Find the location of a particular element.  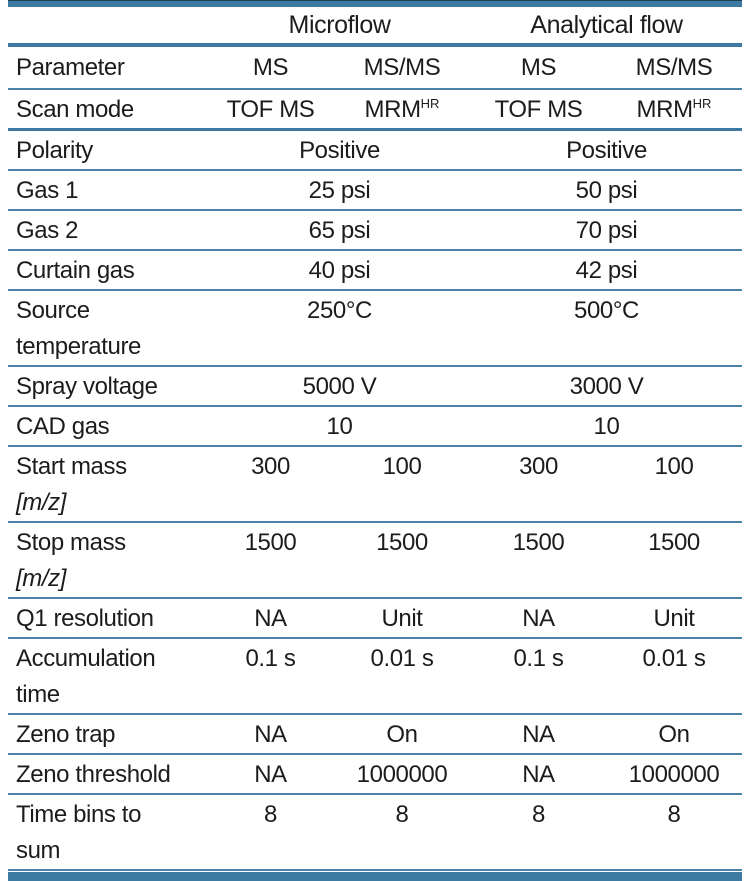

table-row: Gas 2 65 psi 70 psi is located at coordinates (375, 231).